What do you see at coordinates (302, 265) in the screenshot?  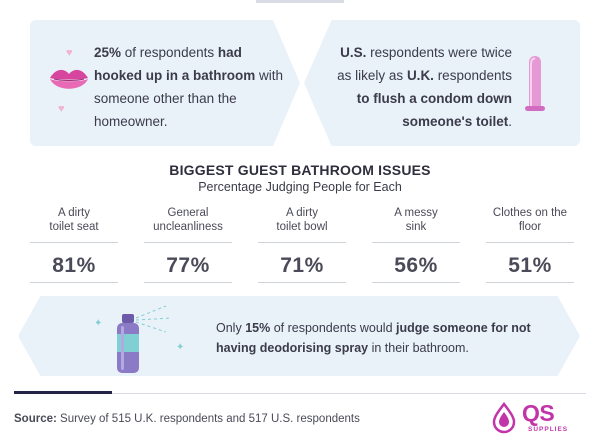 I see `issue-value: 71%` at bounding box center [302, 265].